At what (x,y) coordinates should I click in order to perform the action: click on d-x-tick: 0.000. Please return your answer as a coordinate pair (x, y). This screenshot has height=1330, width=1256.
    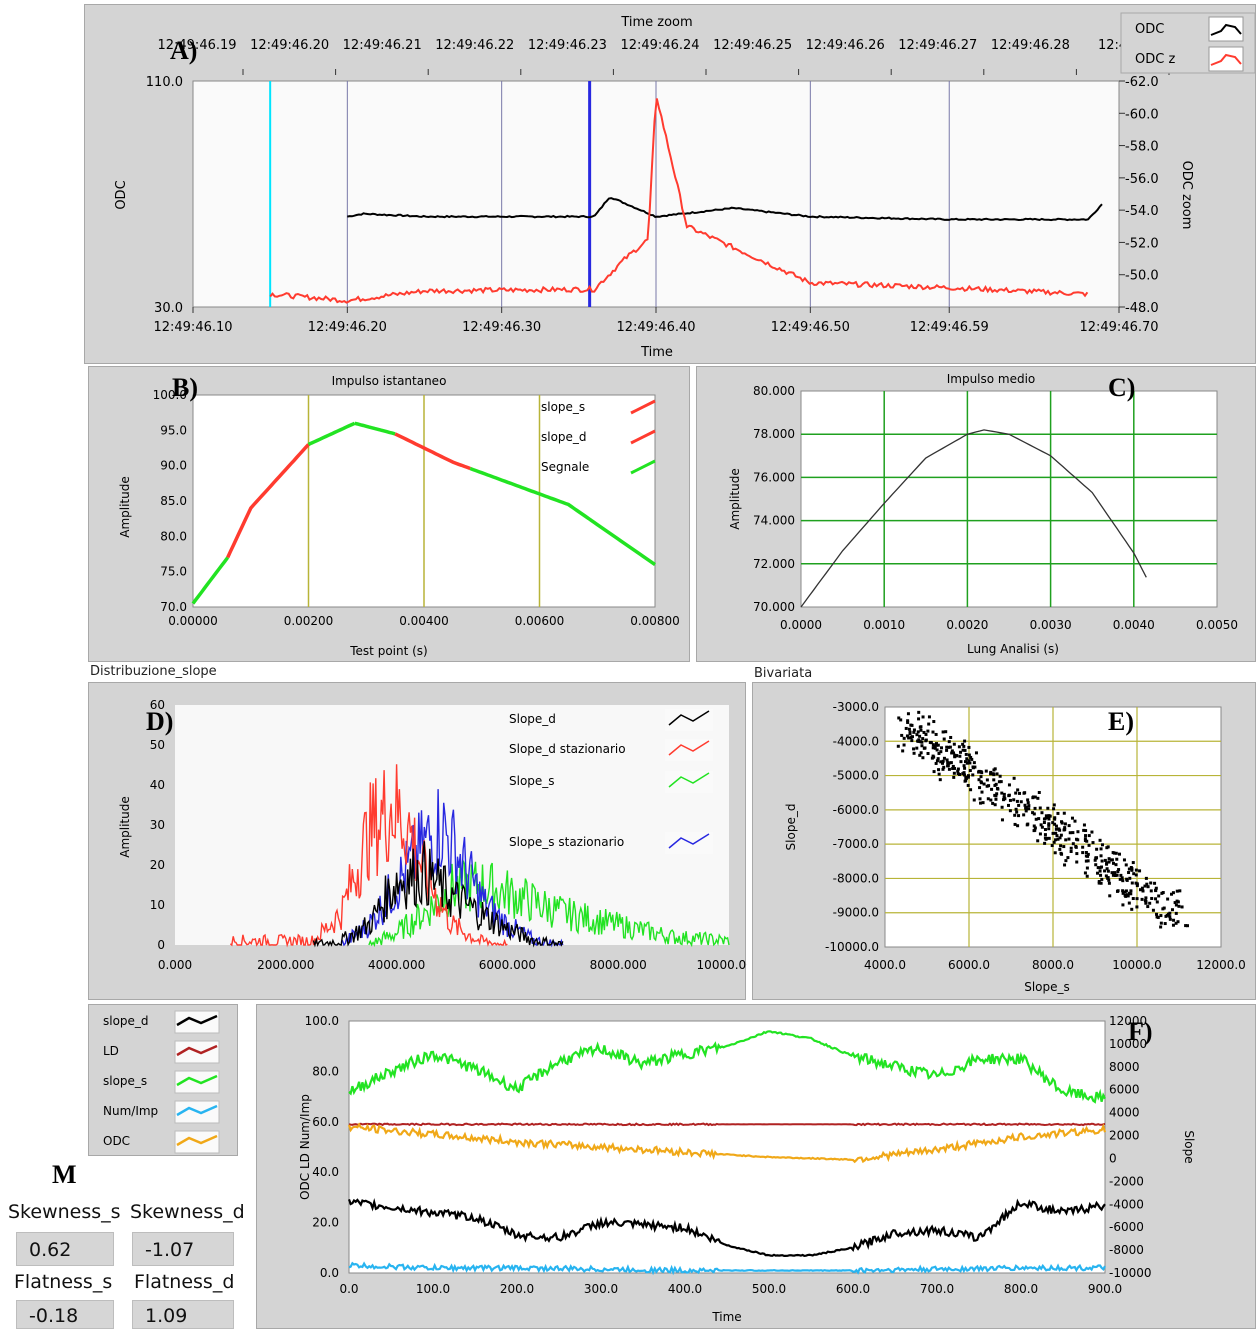
    Looking at the image, I should click on (175, 965).